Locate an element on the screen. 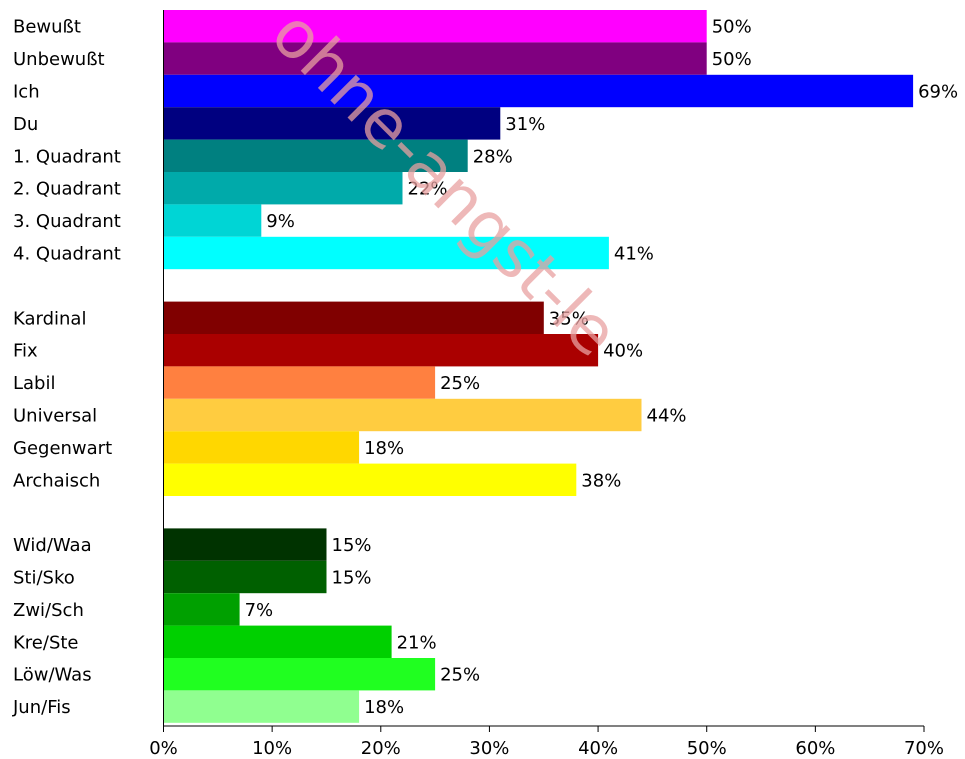 The height and width of the screenshot is (759, 965). category-label: Labil is located at coordinates (34, 383).